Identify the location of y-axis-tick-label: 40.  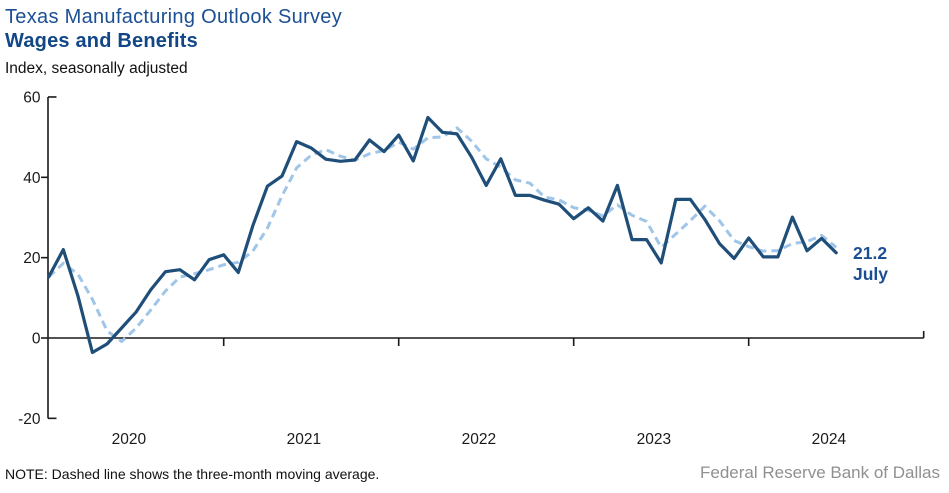
(32, 178).